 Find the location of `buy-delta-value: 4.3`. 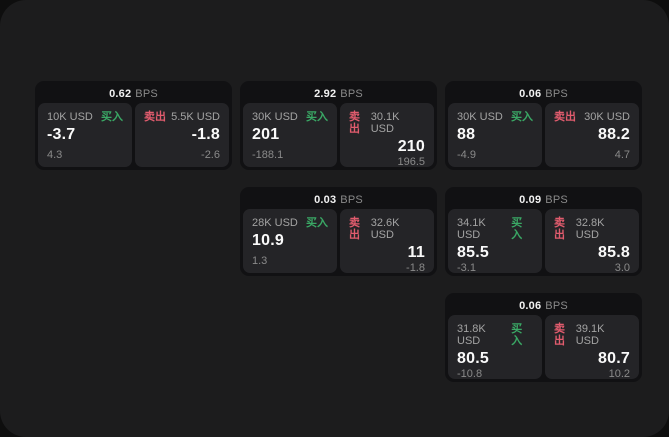

buy-delta-value: 4.3 is located at coordinates (55, 155).